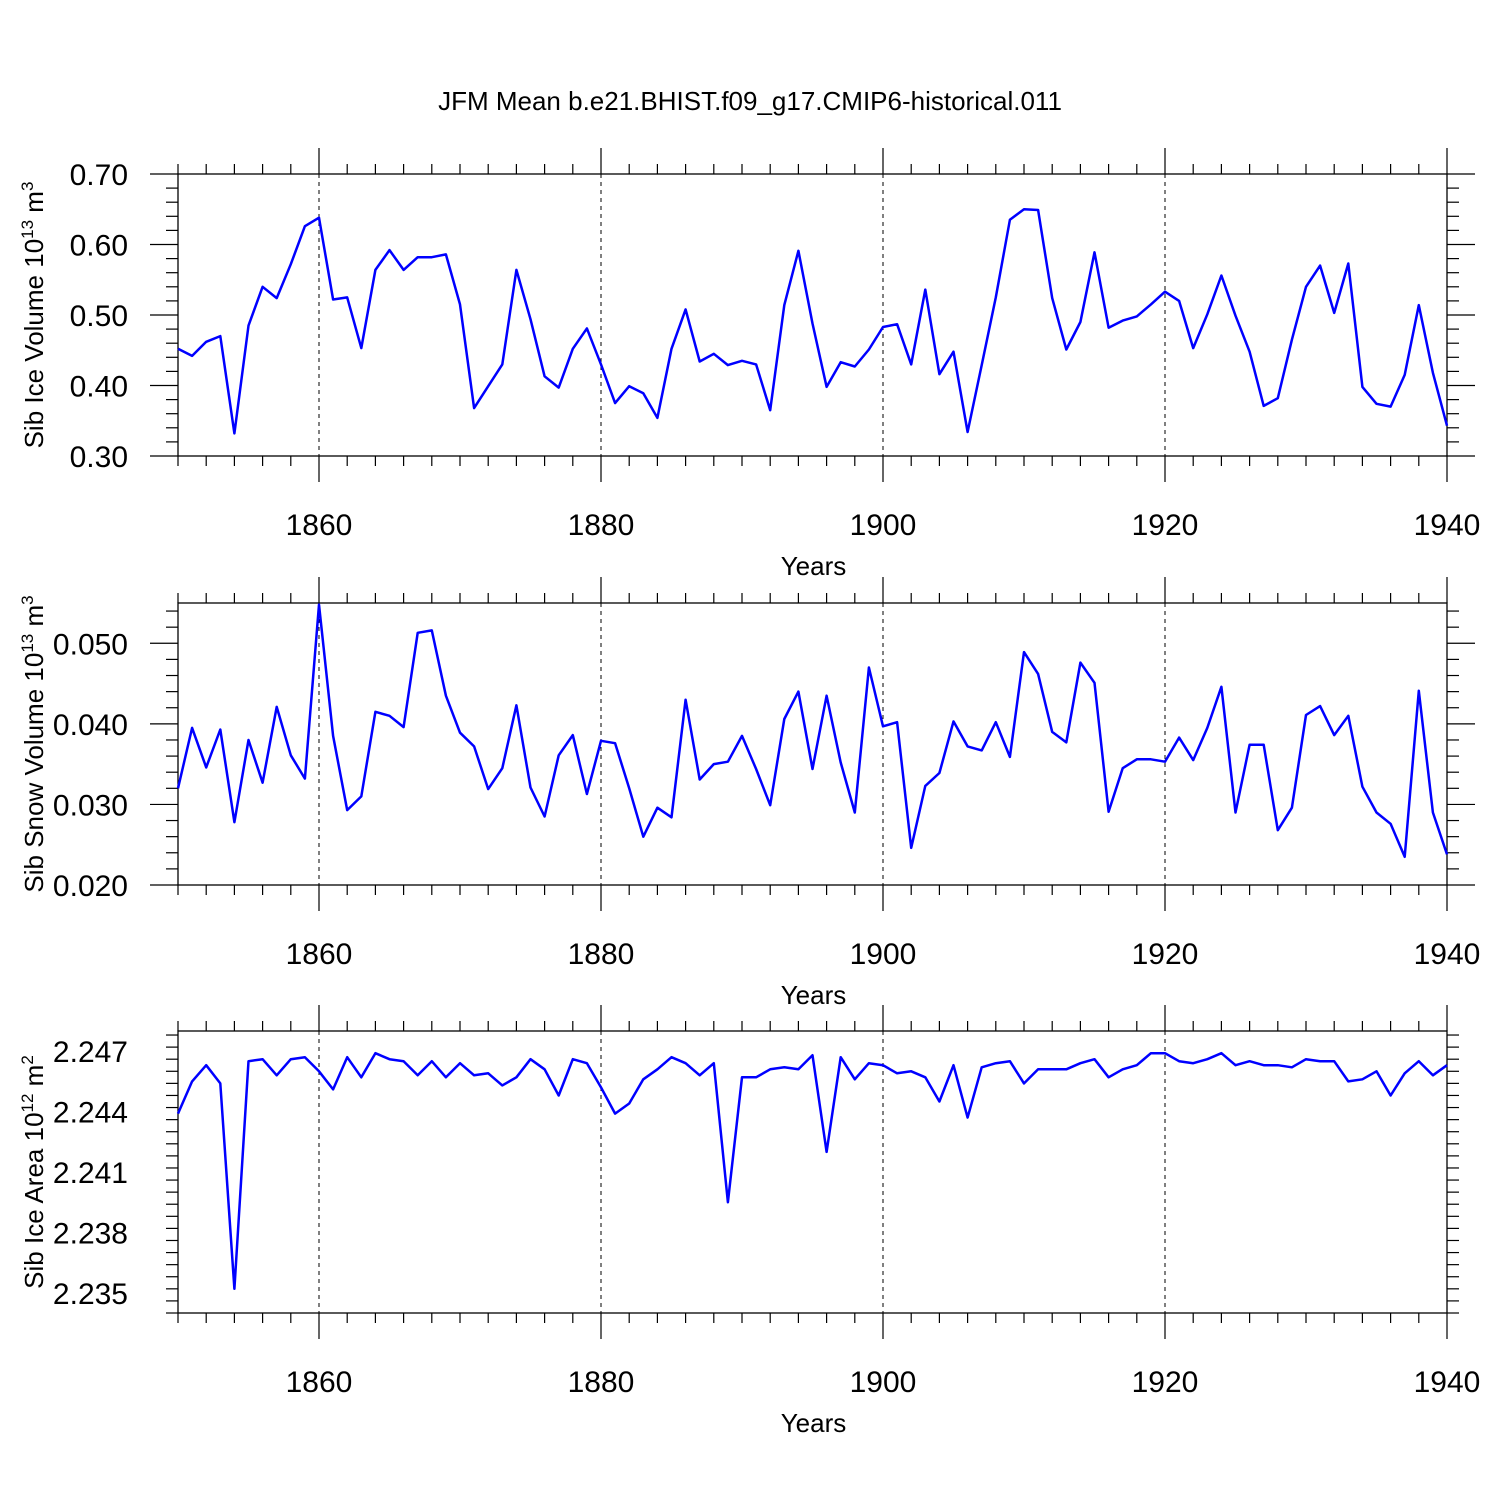  What do you see at coordinates (90, 644) in the screenshot?
I see `y-tick-label: 0.050` at bounding box center [90, 644].